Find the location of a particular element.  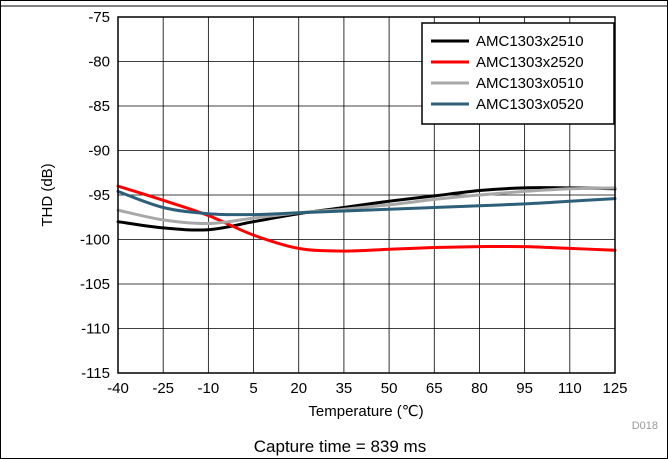

figure-id: D018 is located at coordinates (645, 426).